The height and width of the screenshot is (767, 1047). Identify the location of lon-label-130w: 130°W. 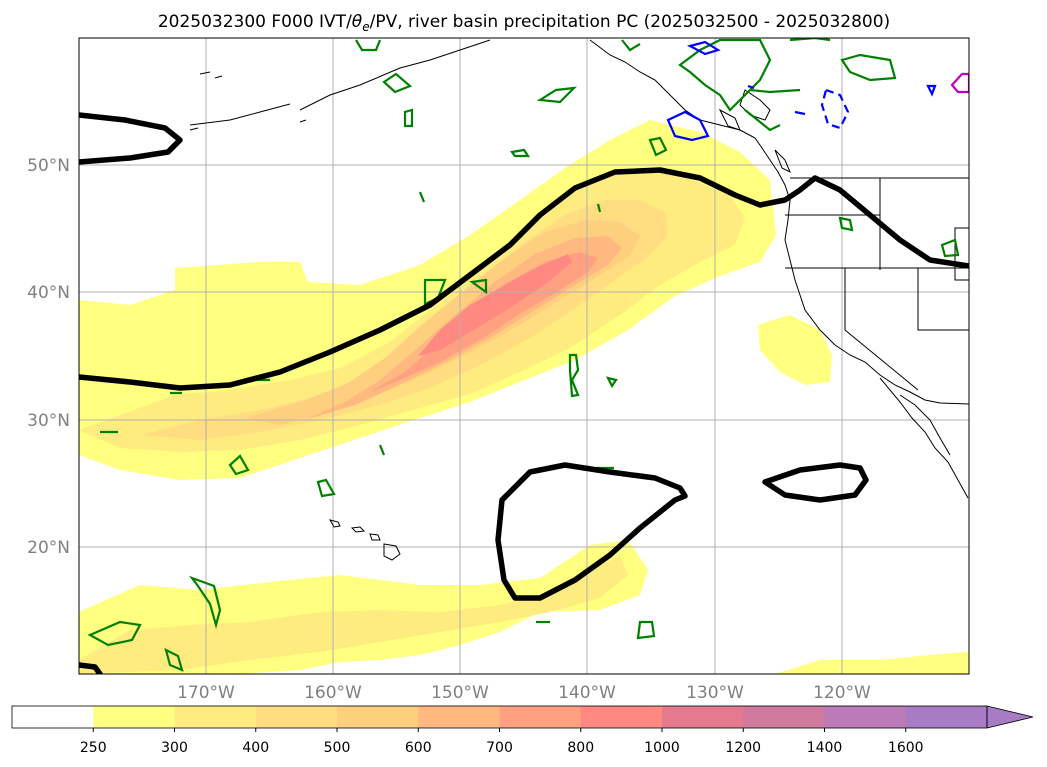
(715, 693).